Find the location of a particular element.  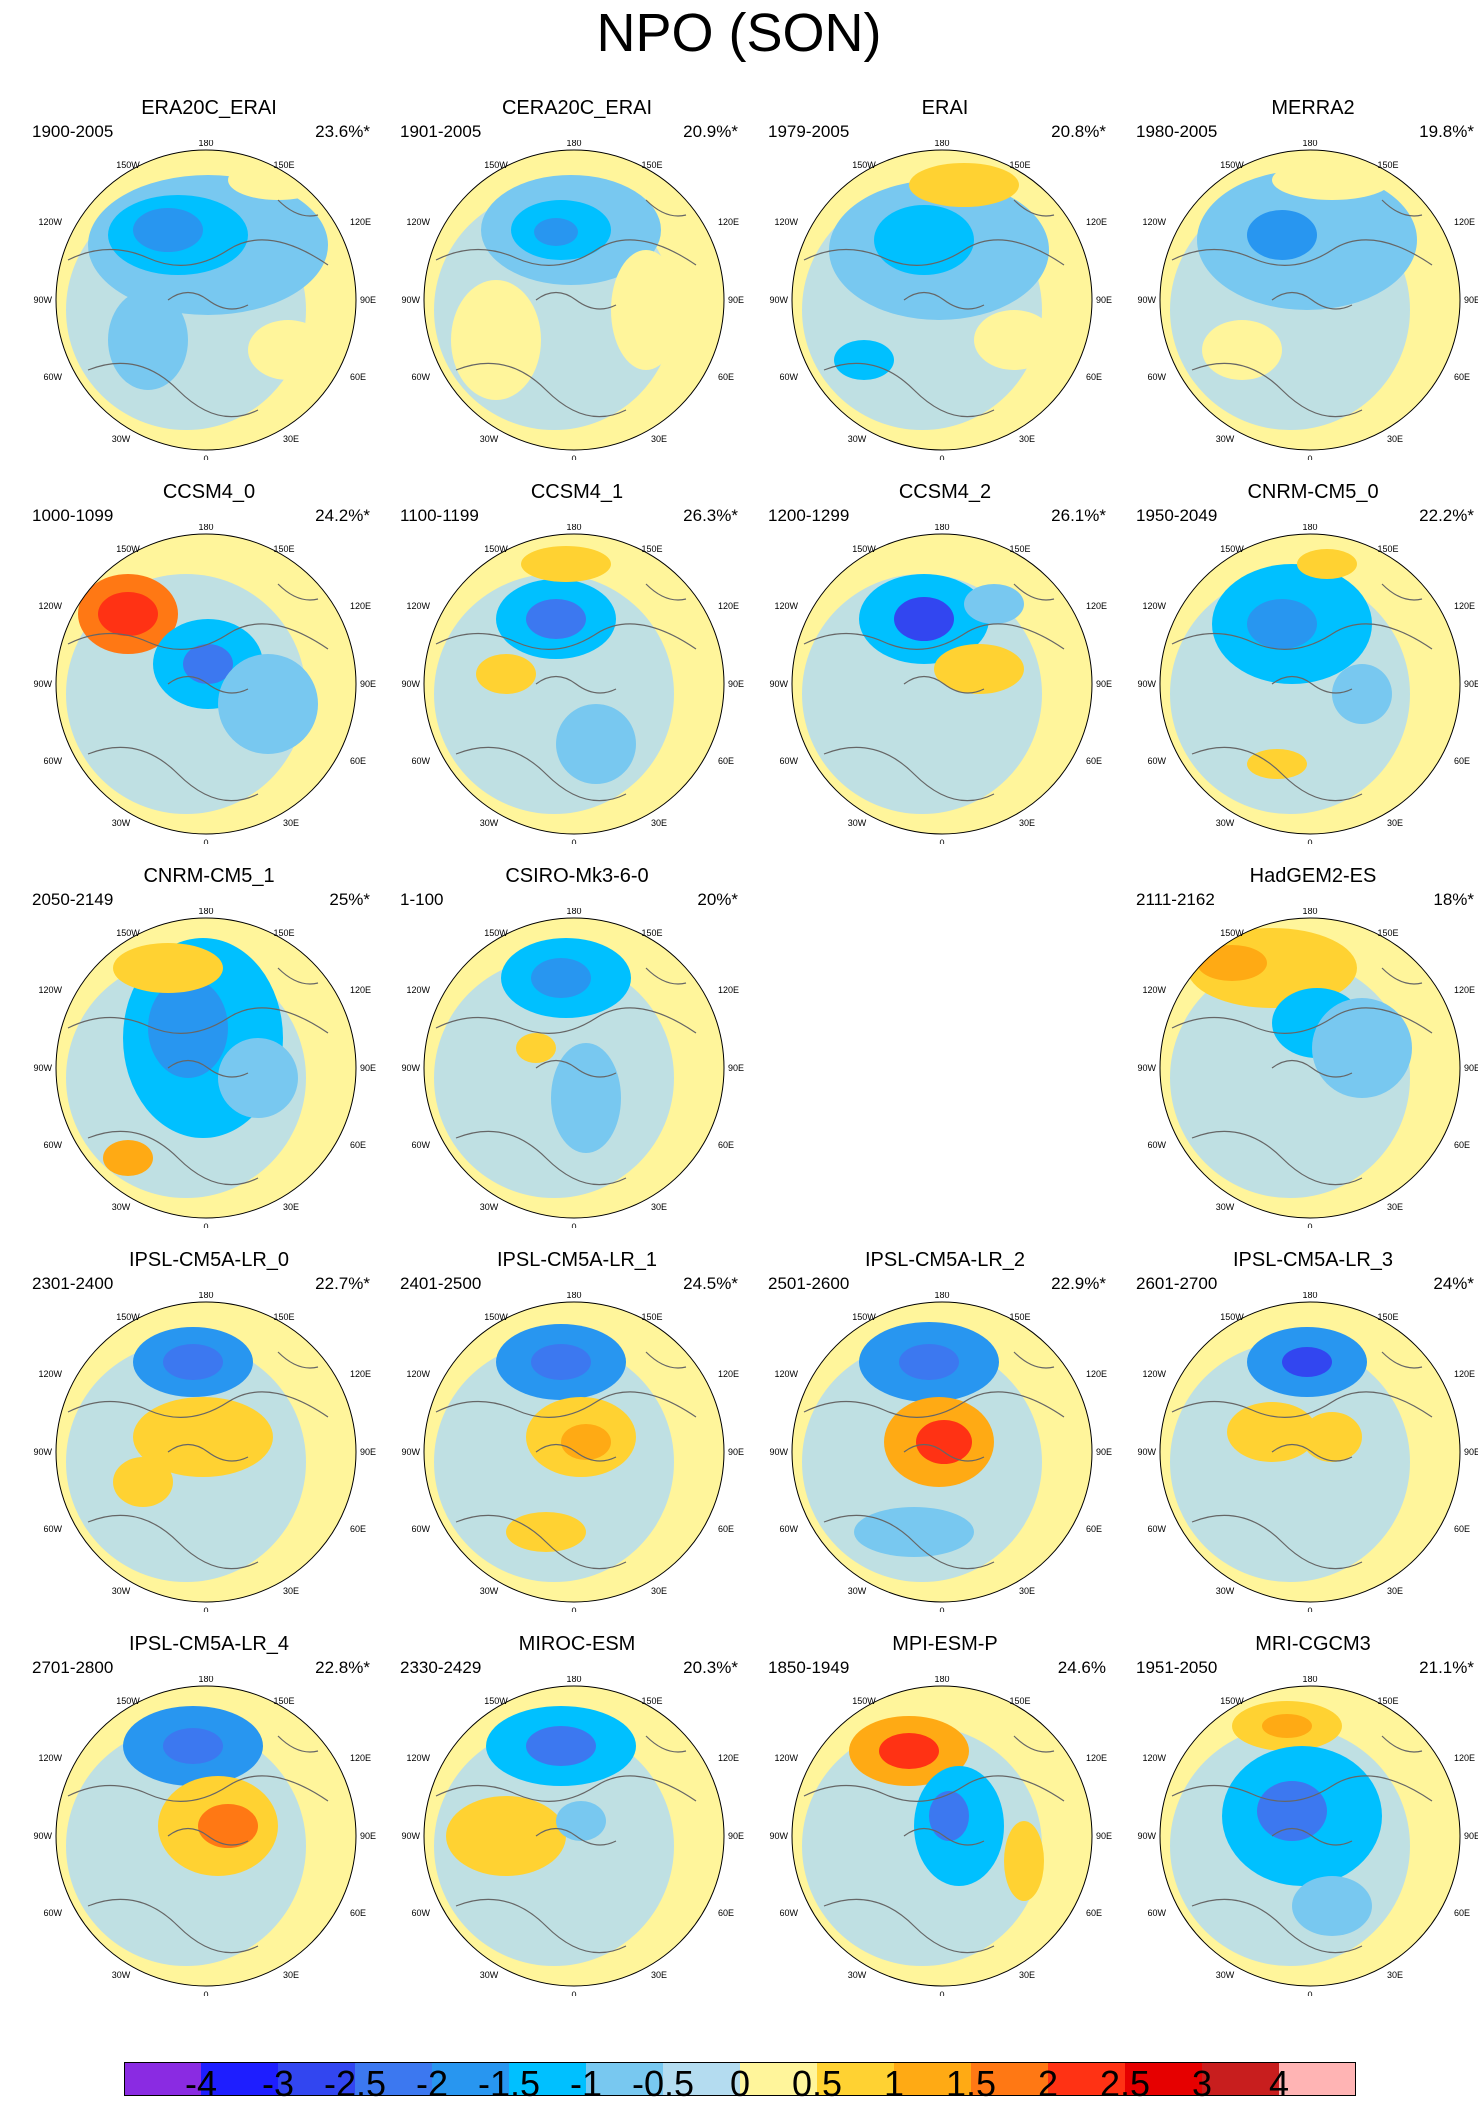

colorbar-tick-label: 1 is located at coordinates (894, 2083).